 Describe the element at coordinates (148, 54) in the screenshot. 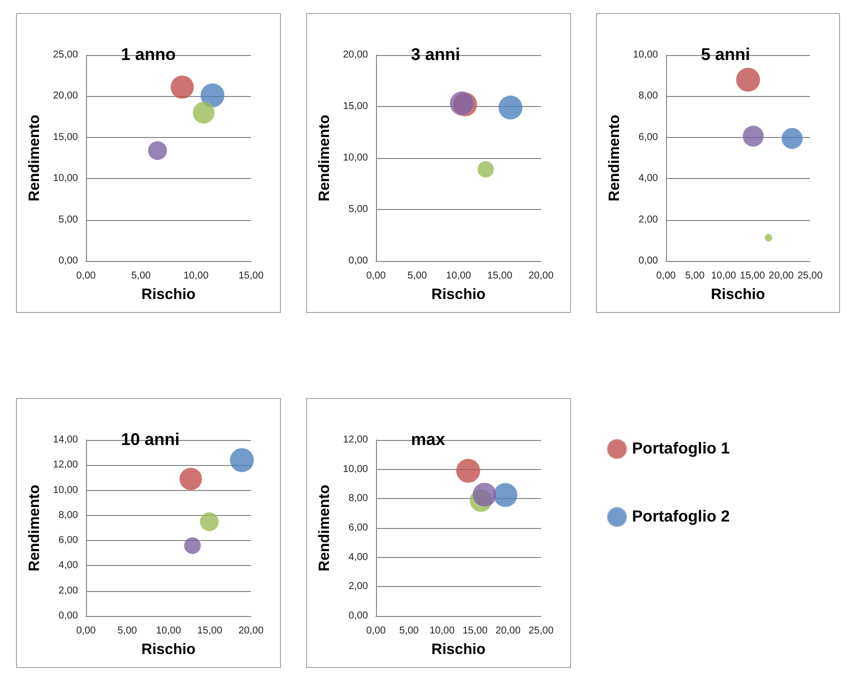

I see `chart-title: 1 anno` at that location.